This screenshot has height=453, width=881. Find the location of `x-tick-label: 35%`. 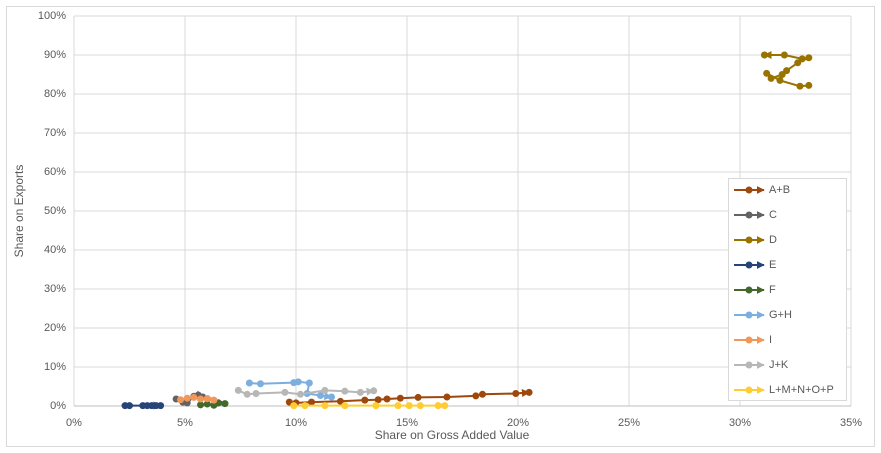

x-tick-label: 35% is located at coordinates (851, 423).